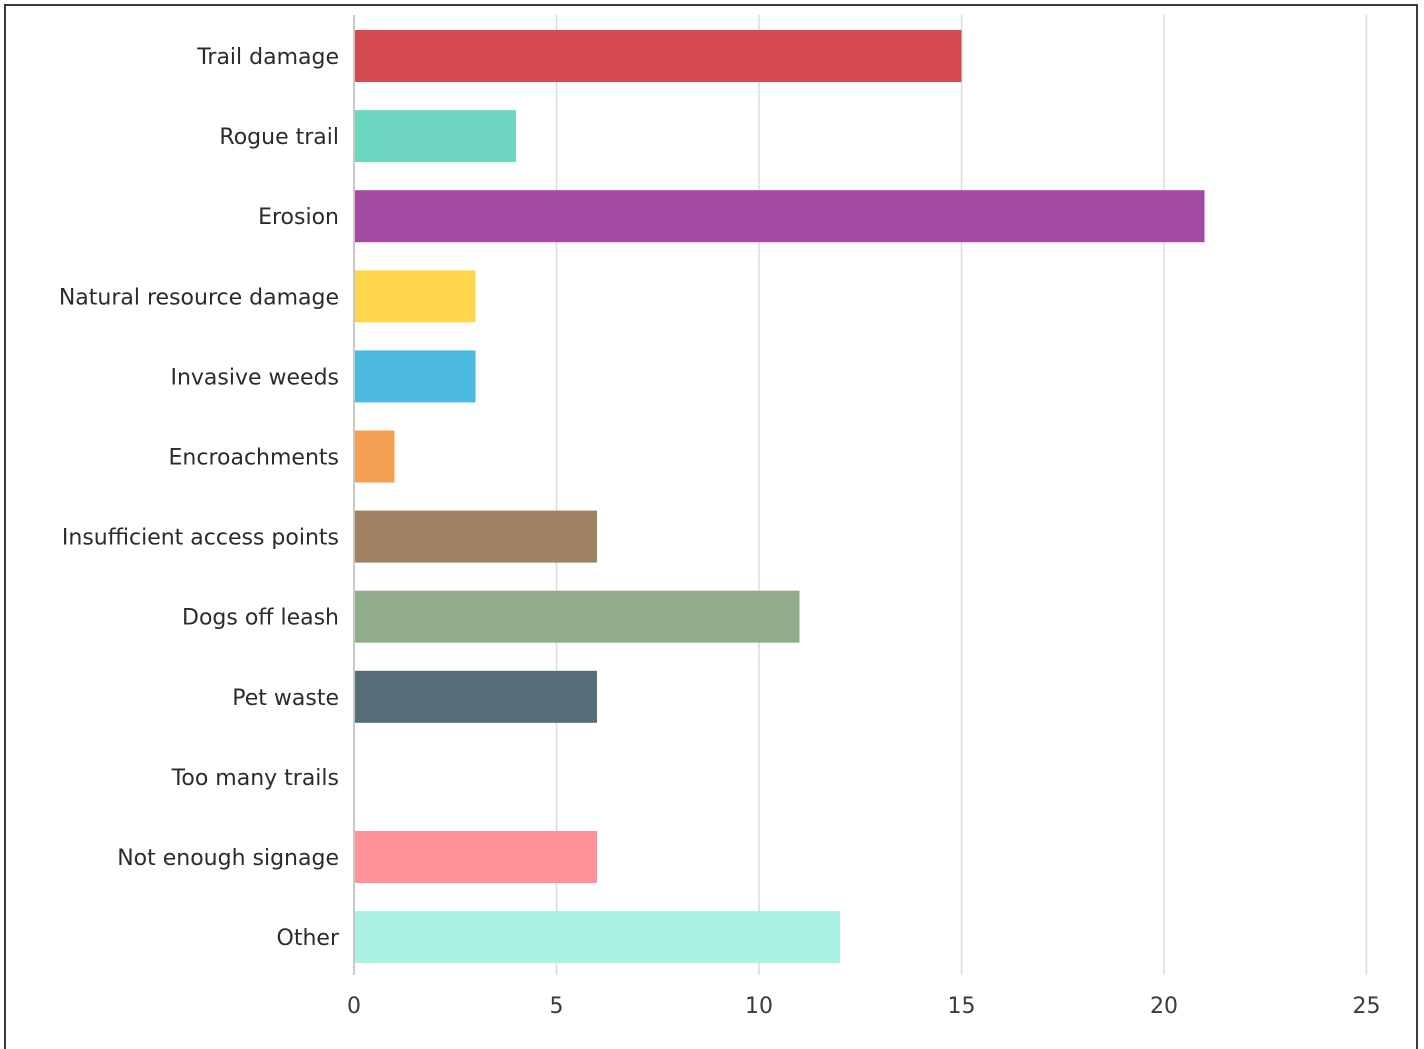 The height and width of the screenshot is (1049, 1424). What do you see at coordinates (1367, 1006) in the screenshot?
I see `x-tick-label: 25` at bounding box center [1367, 1006].